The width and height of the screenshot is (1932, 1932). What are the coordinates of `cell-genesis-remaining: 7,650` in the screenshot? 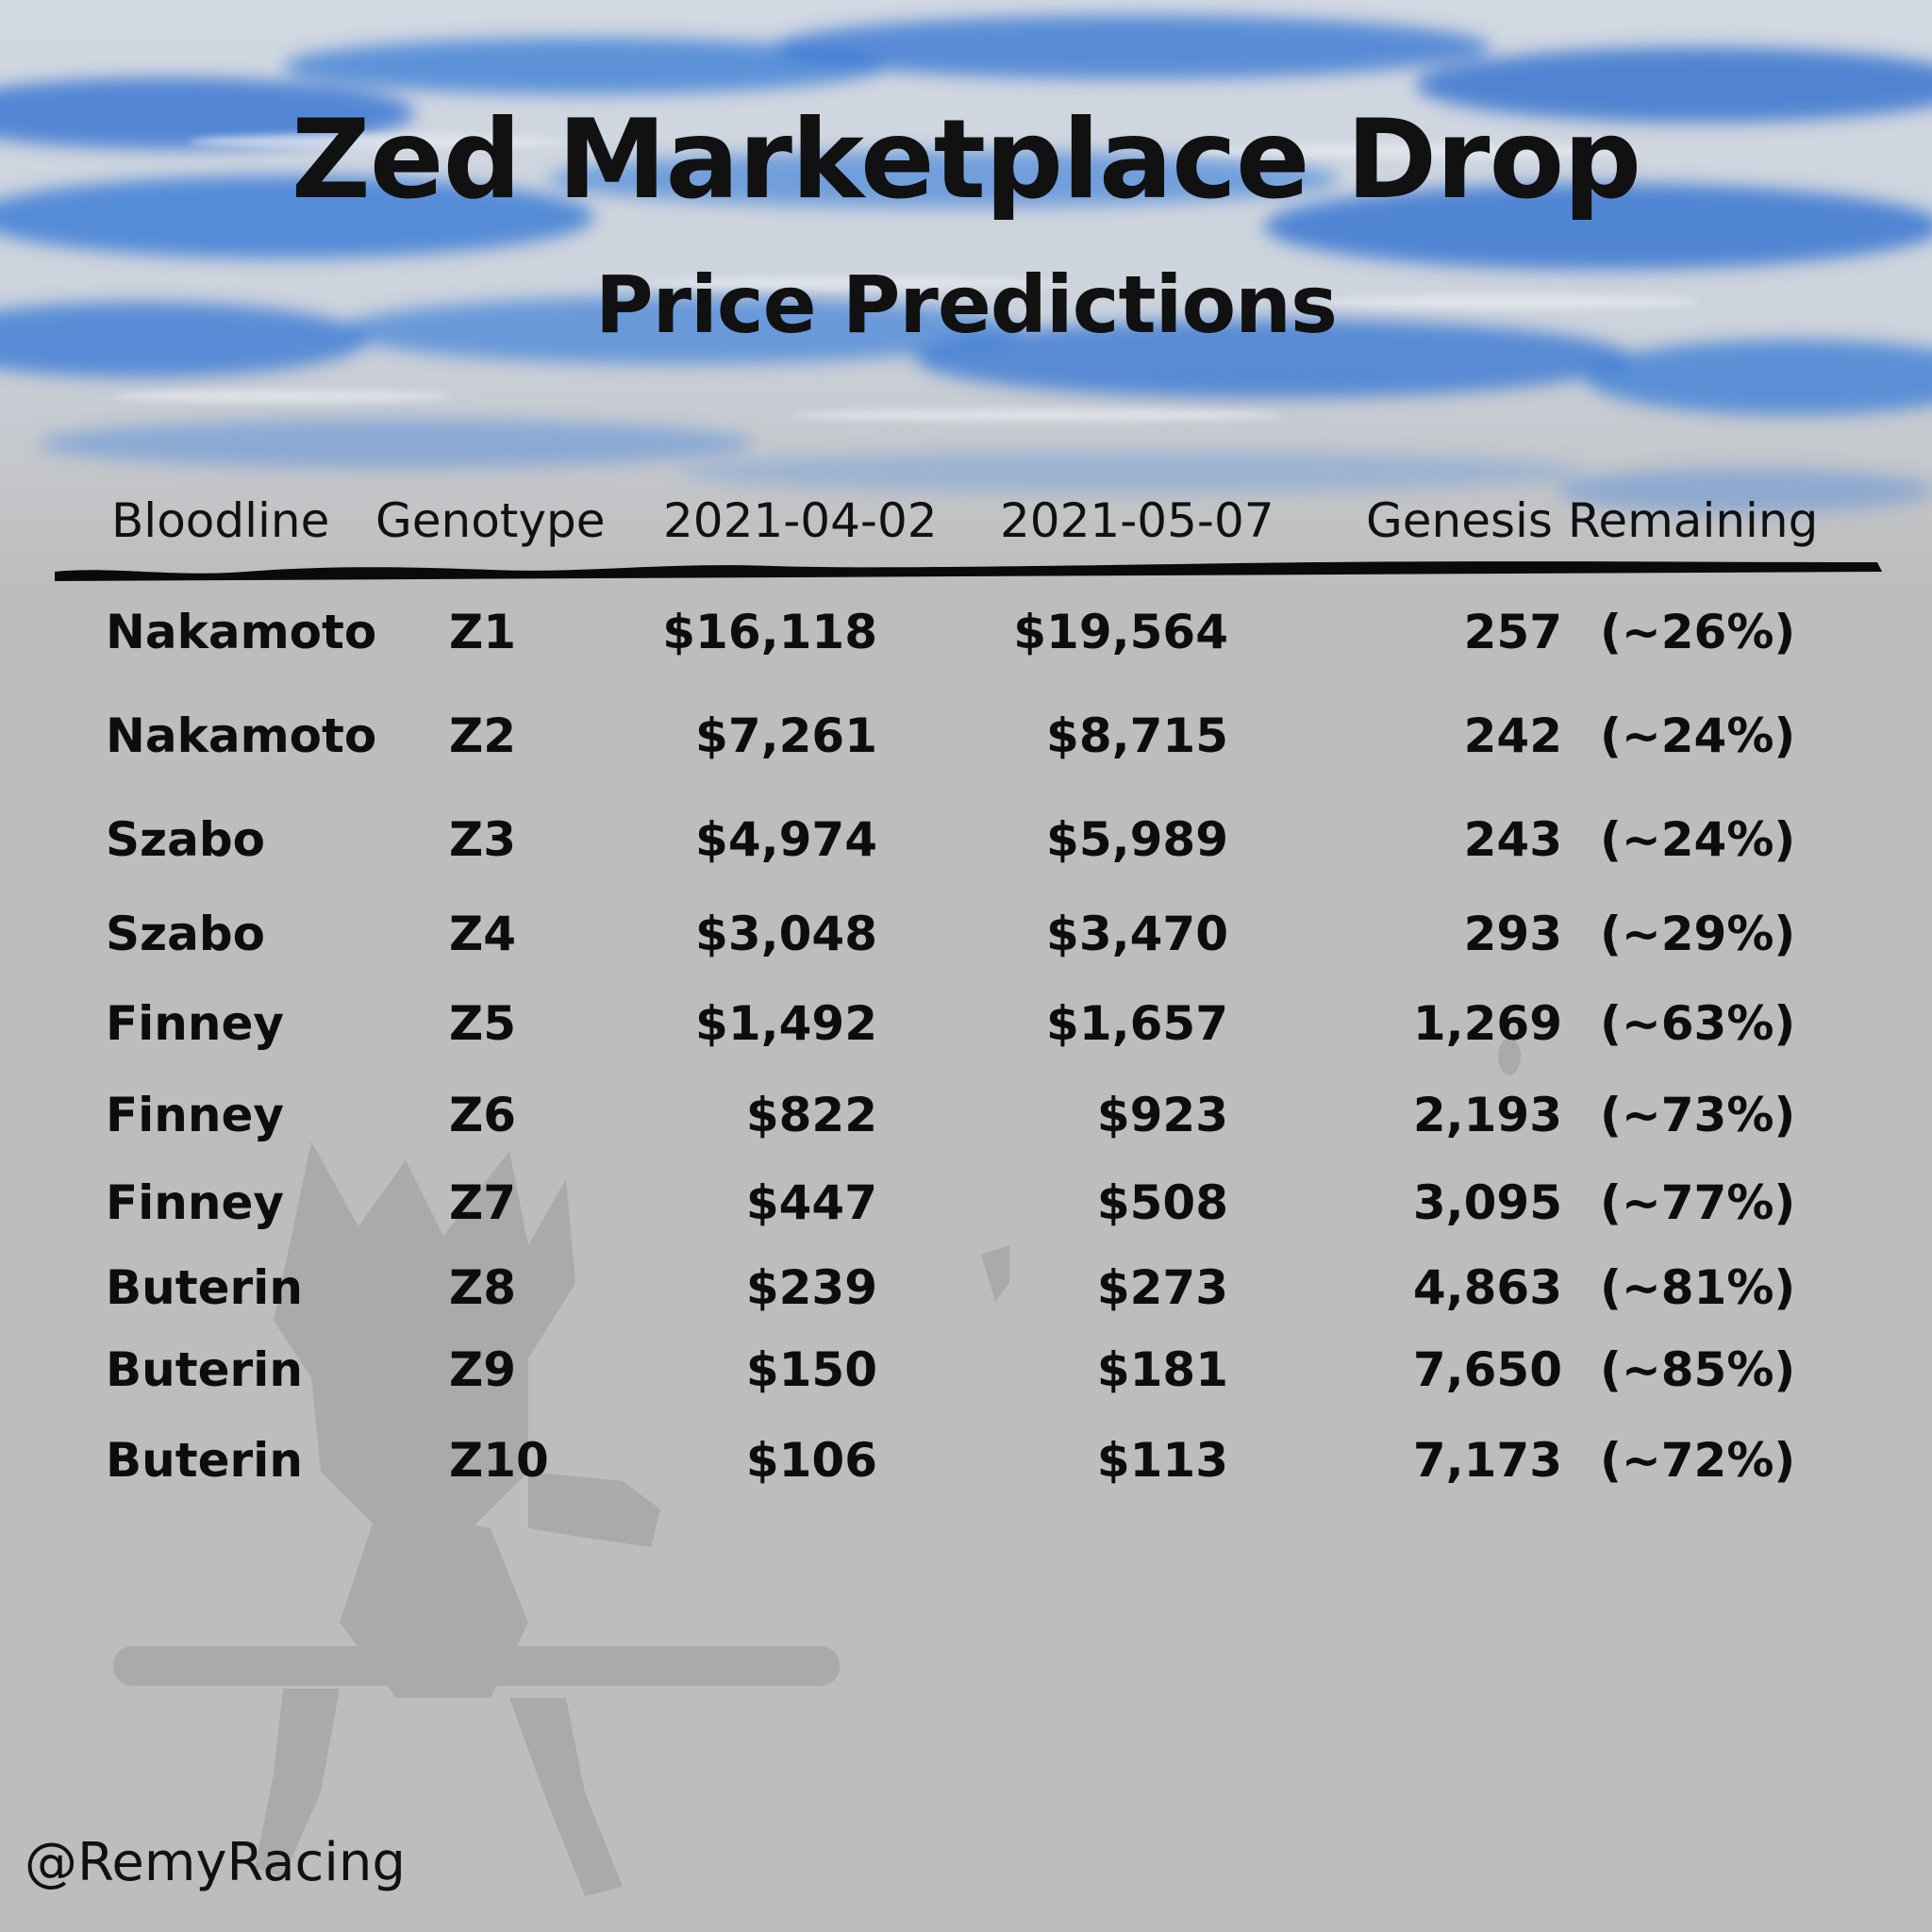 It's located at (1487, 1370).